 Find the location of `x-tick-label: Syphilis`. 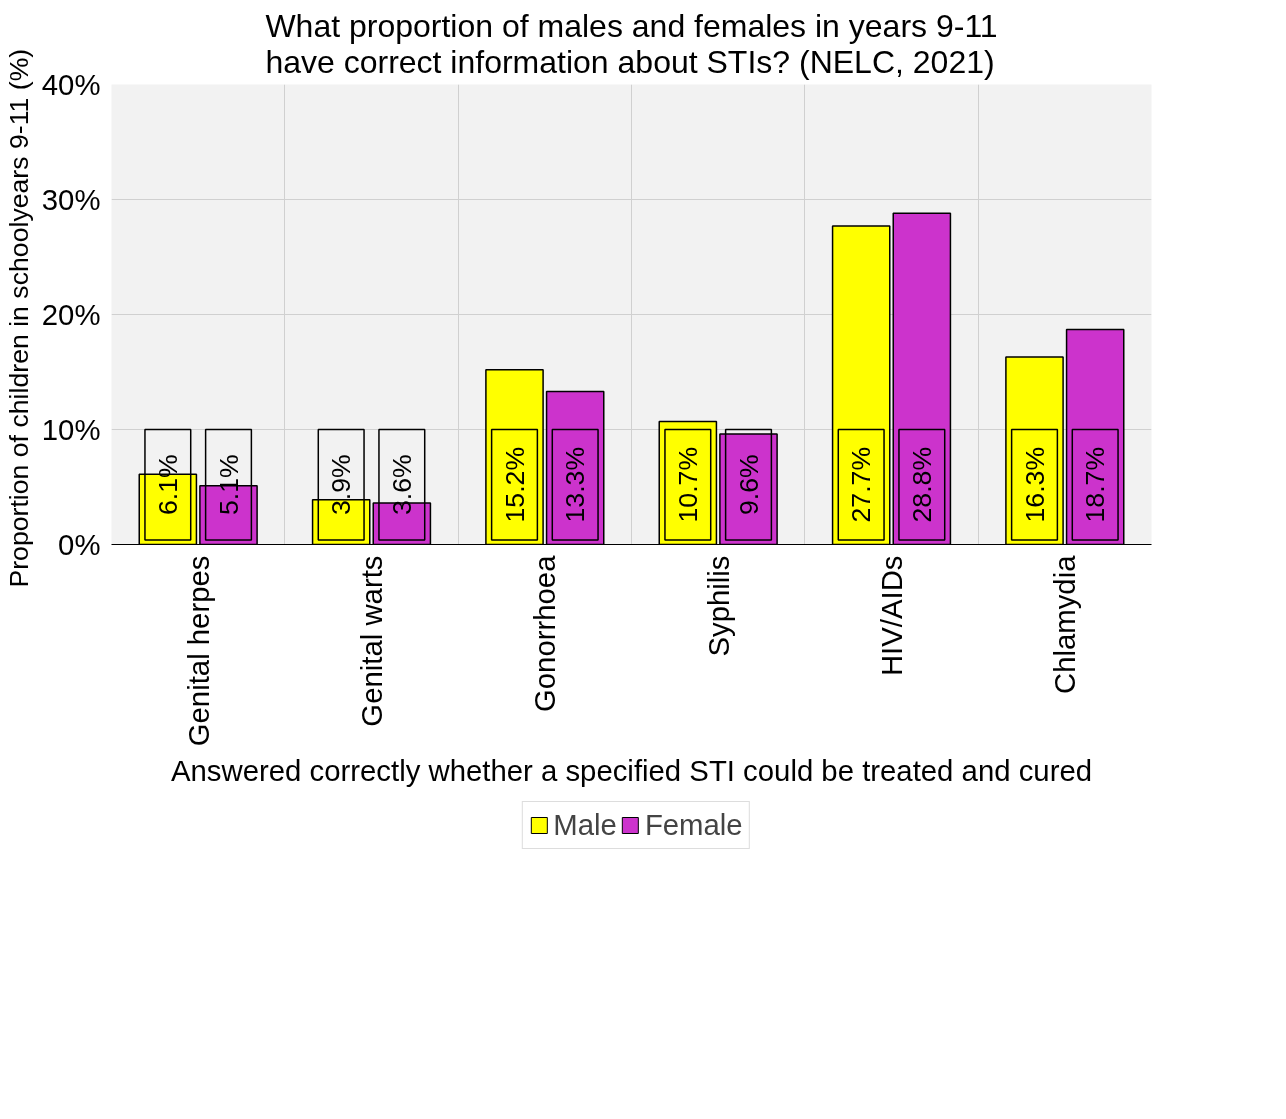

x-tick-label: Syphilis is located at coordinates (718, 606).